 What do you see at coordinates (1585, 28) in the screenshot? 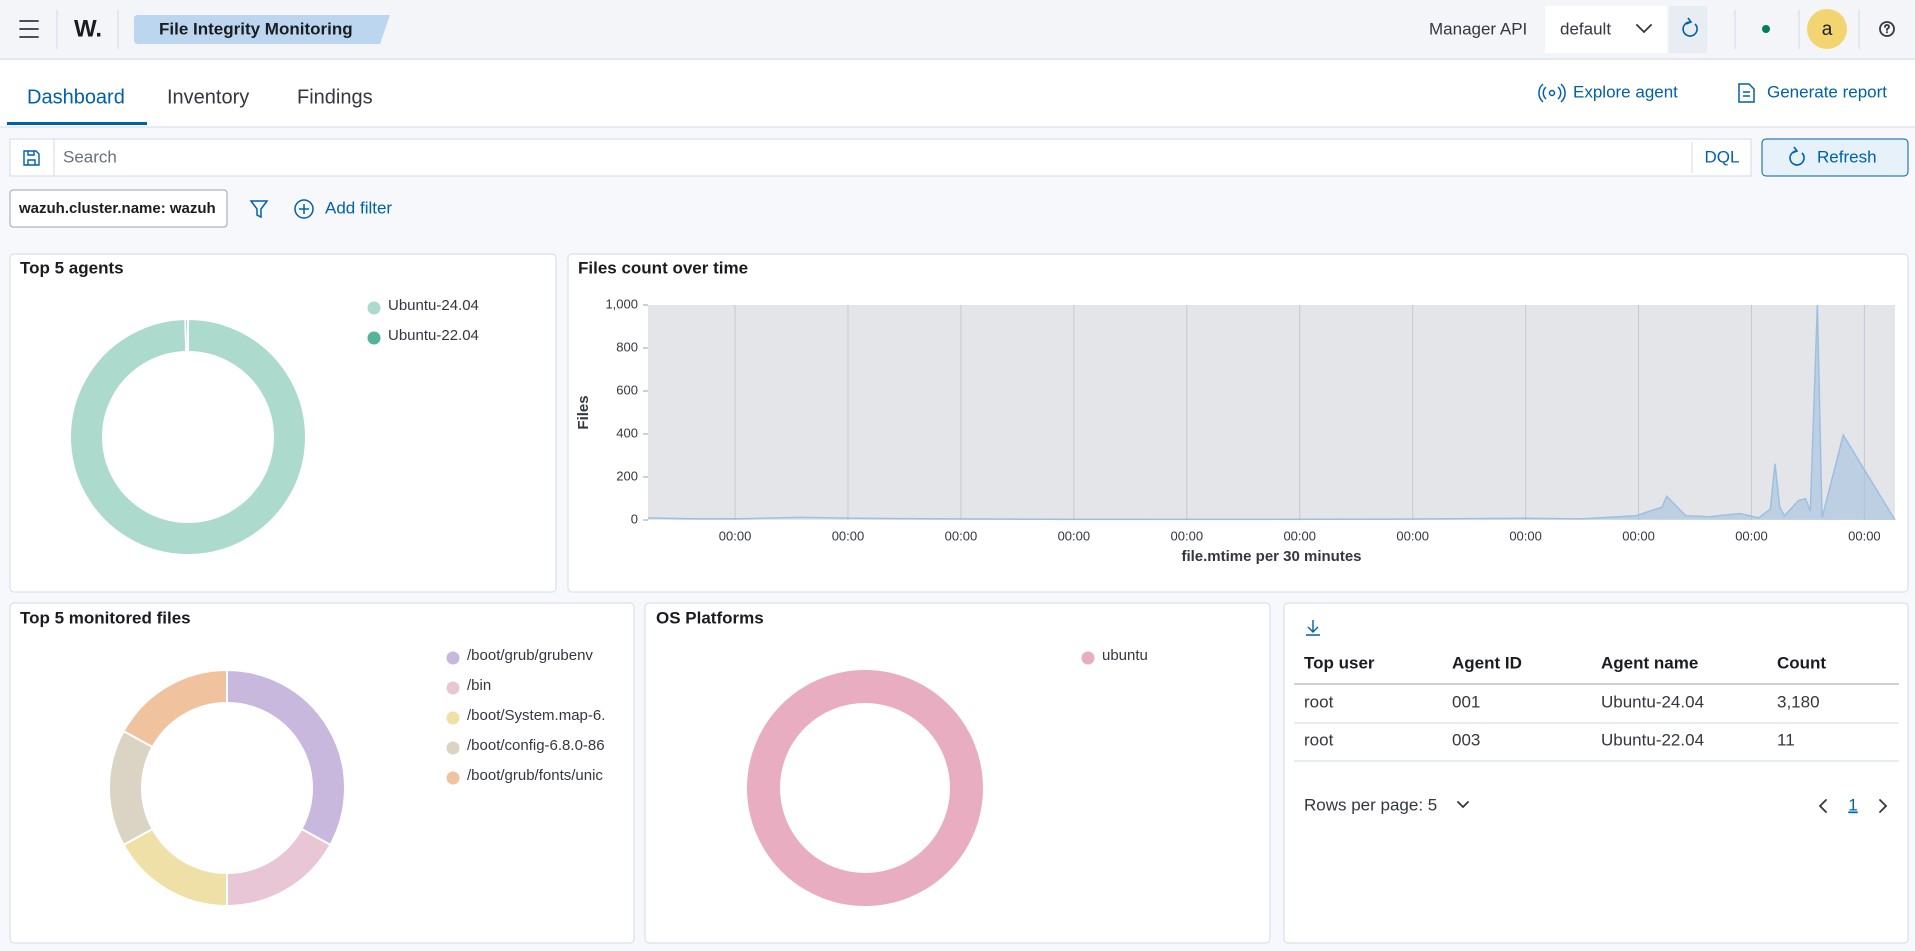
I see `api-select-value: default` at bounding box center [1585, 28].